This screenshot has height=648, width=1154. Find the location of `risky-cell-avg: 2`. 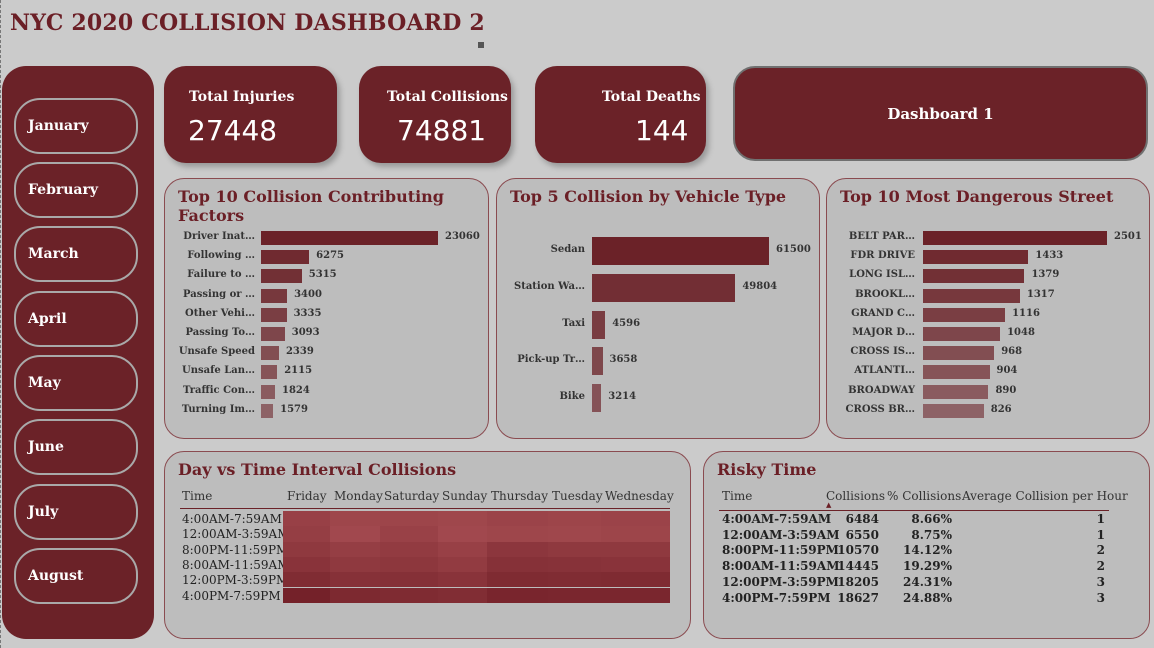

risky-cell-avg: 2 is located at coordinates (1100, 566).